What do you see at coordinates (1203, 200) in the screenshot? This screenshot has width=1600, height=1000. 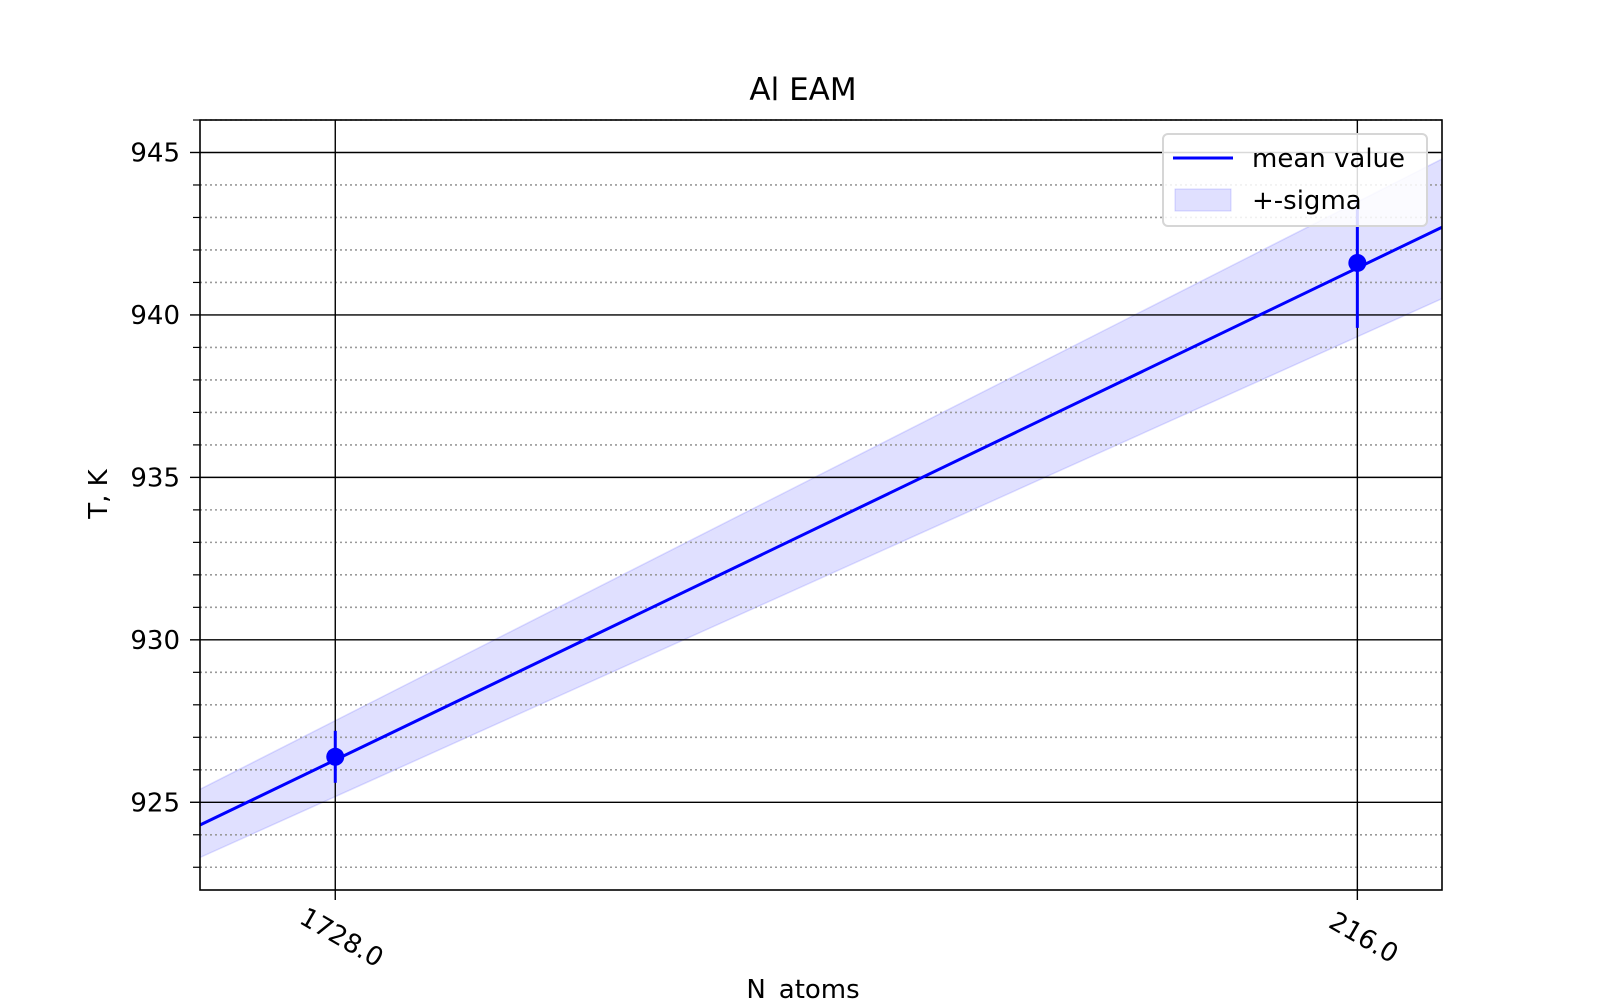 I see `legend-patch-swatch` at bounding box center [1203, 200].